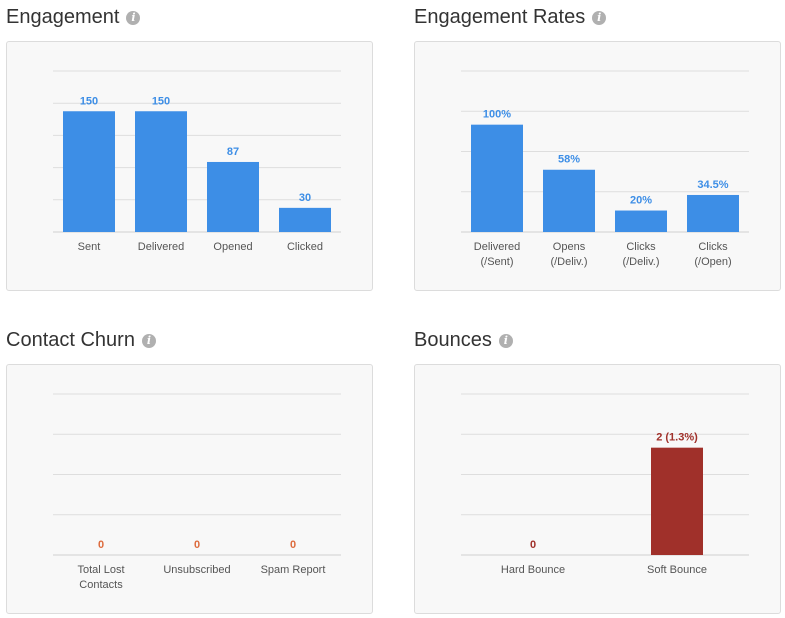  Describe the element at coordinates (305, 247) in the screenshot. I see `category-label: Clicked` at that location.